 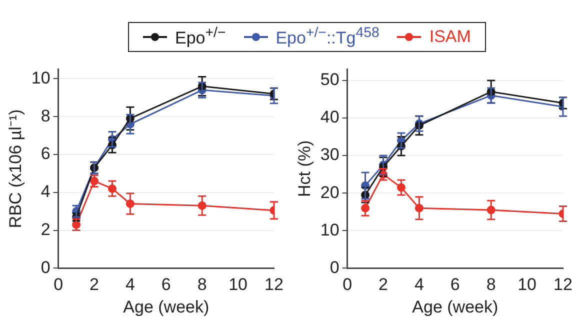 What do you see at coordinates (45, 154) in the screenshot?
I see `y-tick-label: 6` at bounding box center [45, 154].